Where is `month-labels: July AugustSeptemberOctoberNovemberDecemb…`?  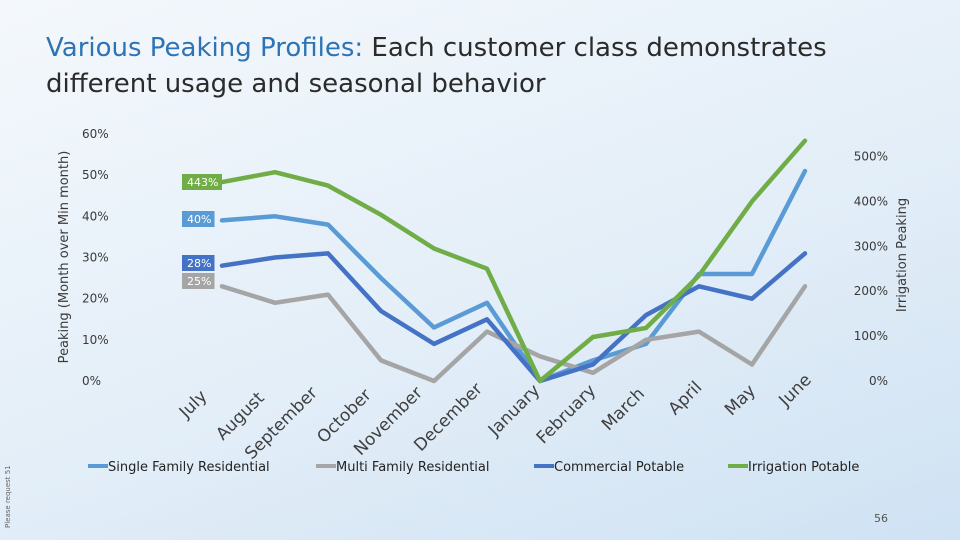
month-labels: July AugustSeptemberOctoberNovemberDecemb… is located at coordinates (495, 416).